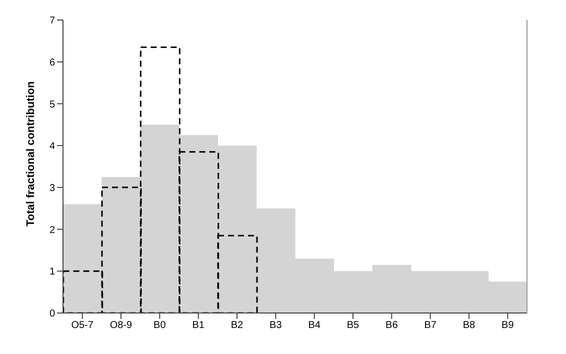  I want to click on x-tick-label: B1, so click(198, 326).